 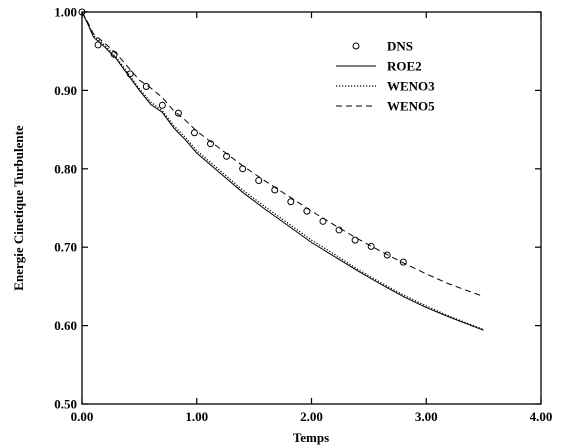 I want to click on x-tick-label: 1.00, so click(x=196, y=416).